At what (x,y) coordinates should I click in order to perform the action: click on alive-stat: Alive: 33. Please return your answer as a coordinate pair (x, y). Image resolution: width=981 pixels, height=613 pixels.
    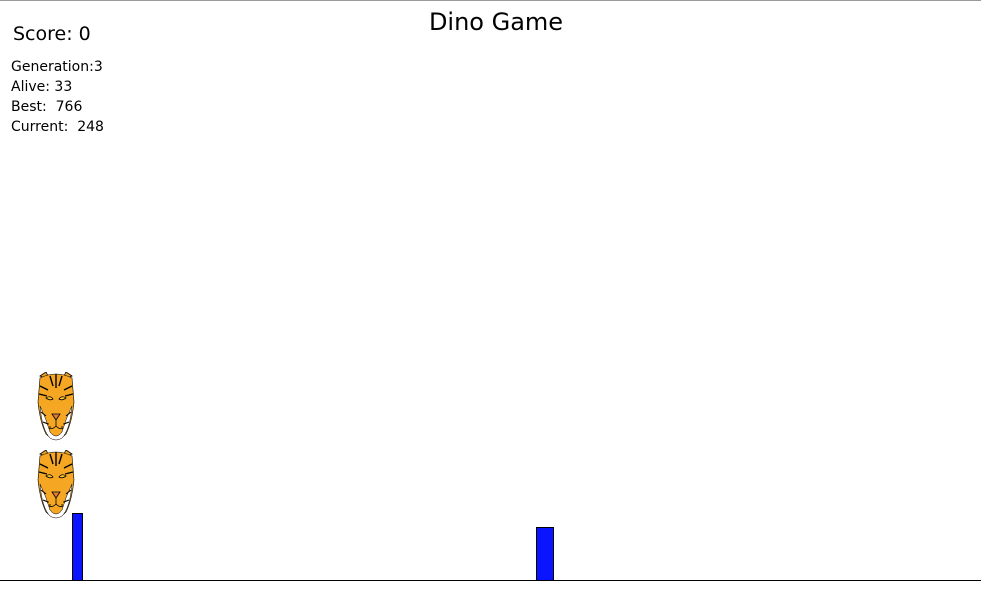
    Looking at the image, I should click on (57, 87).